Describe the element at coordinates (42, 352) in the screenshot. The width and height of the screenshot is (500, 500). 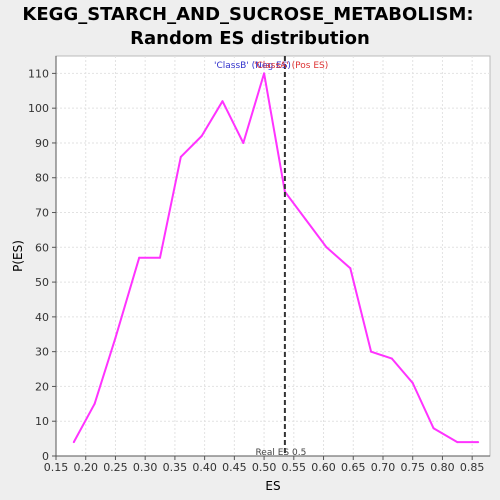
I see `y-tick-label: 30` at that location.